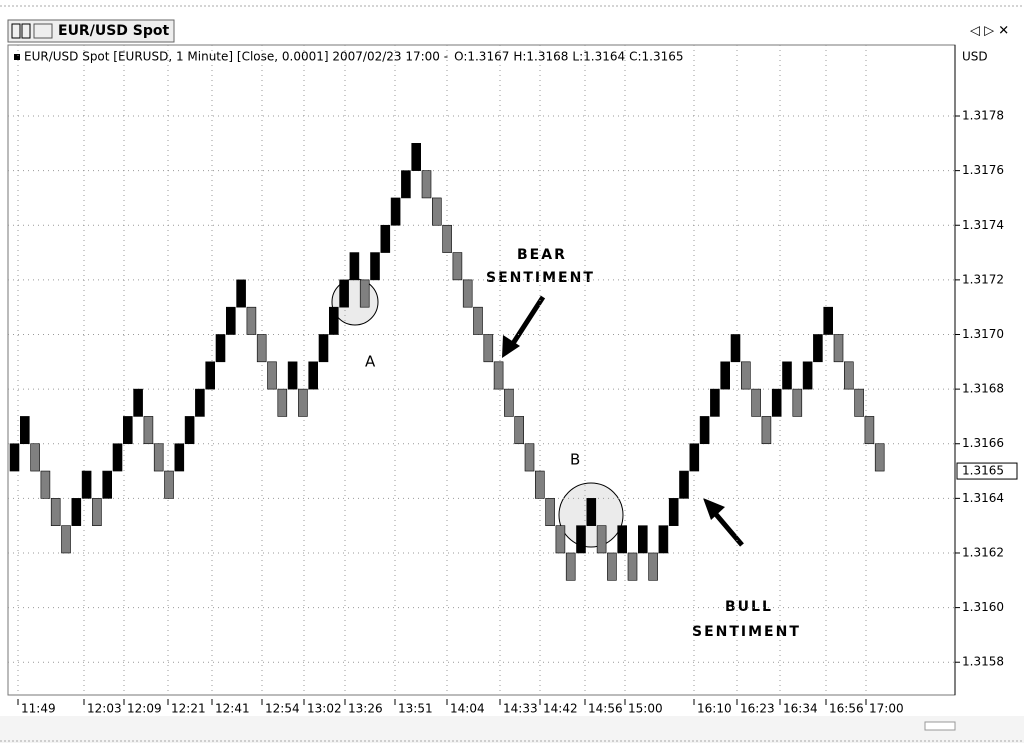  Describe the element at coordinates (542, 255) in the screenshot. I see `annotation: BEAR` at that location.